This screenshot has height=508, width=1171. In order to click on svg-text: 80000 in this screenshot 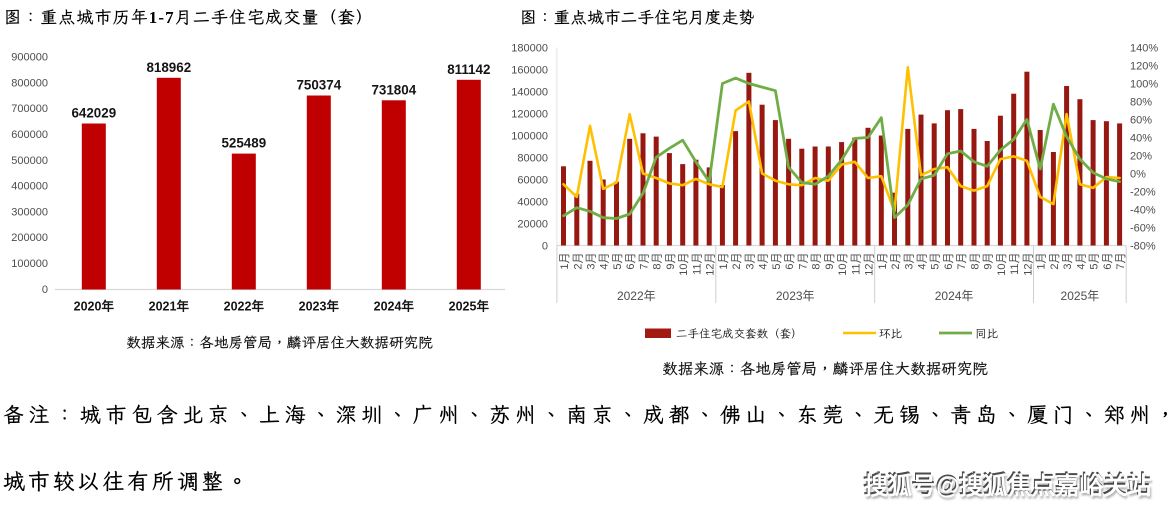, I will do `click(532, 158)`.